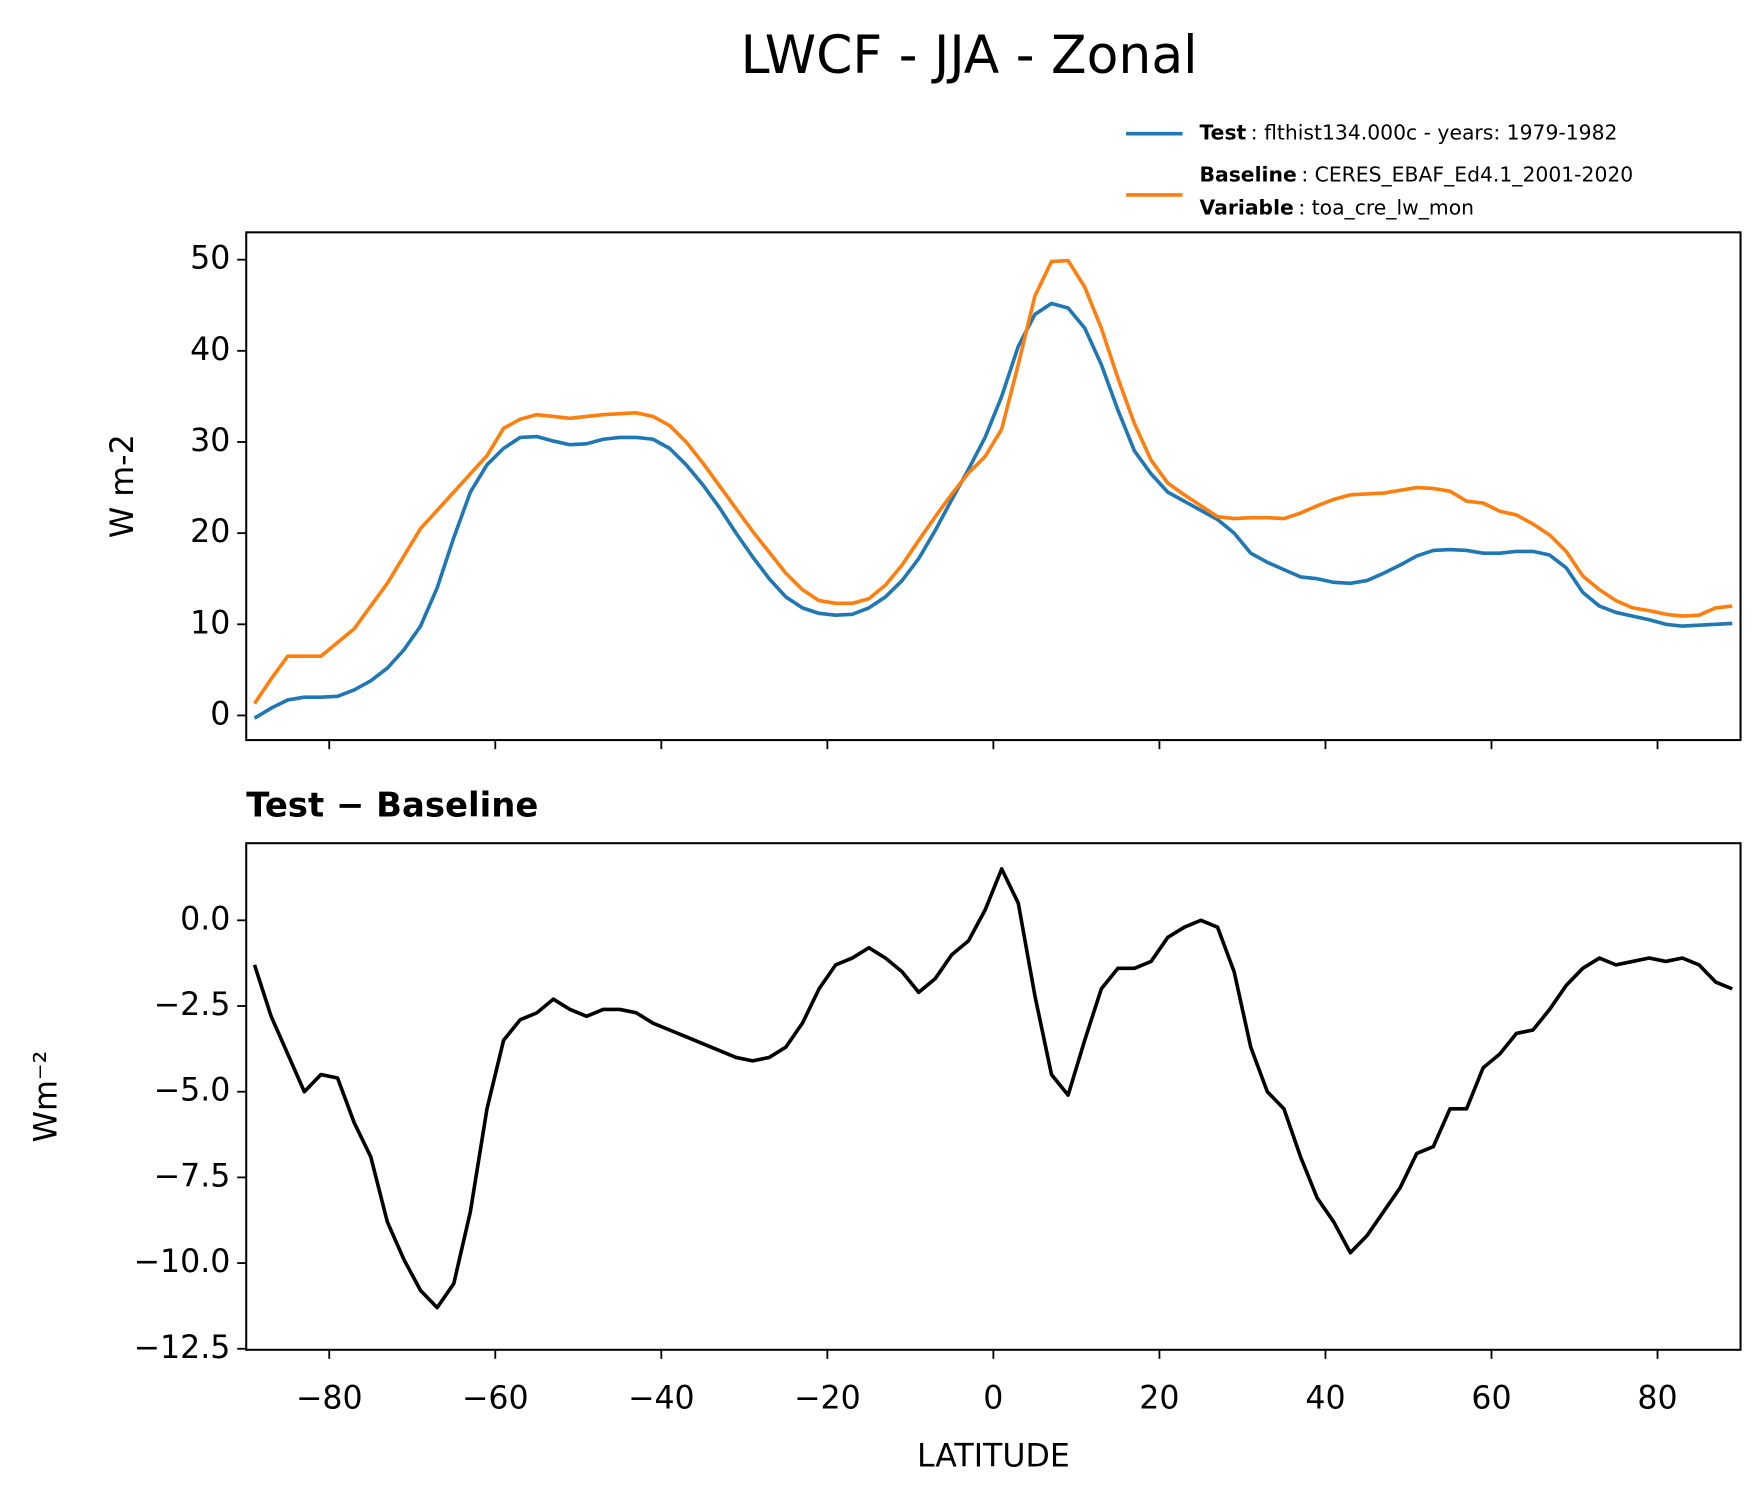 The image size is (1762, 1496). Describe the element at coordinates (192, 1005) in the screenshot. I see `y-tick-label: −2.5` at that location.